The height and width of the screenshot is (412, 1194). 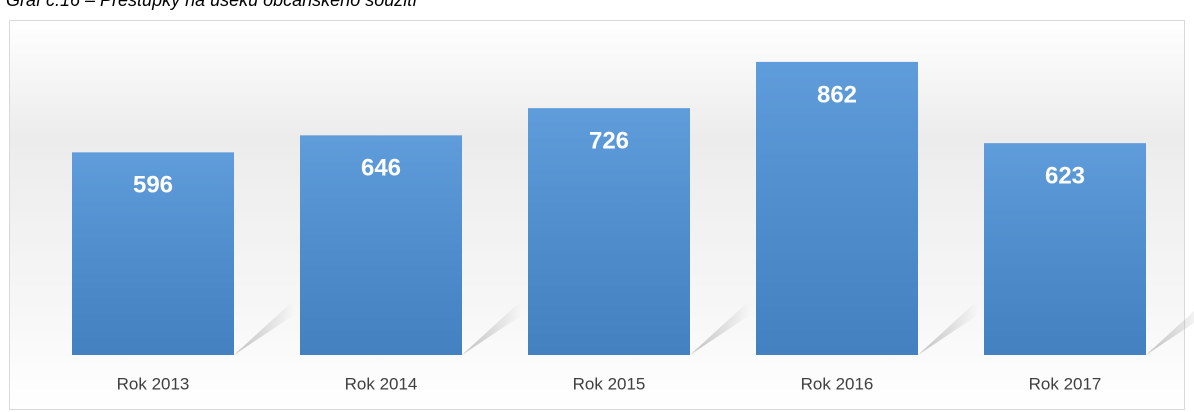 What do you see at coordinates (609, 141) in the screenshot?
I see `data-label: 726` at bounding box center [609, 141].